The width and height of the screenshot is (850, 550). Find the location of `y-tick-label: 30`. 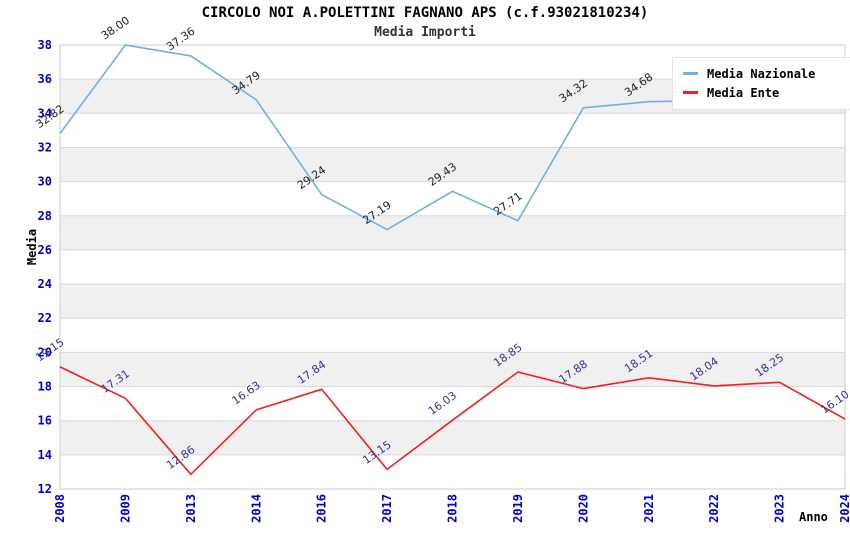

y-tick-label: 30 is located at coordinates (45, 182).